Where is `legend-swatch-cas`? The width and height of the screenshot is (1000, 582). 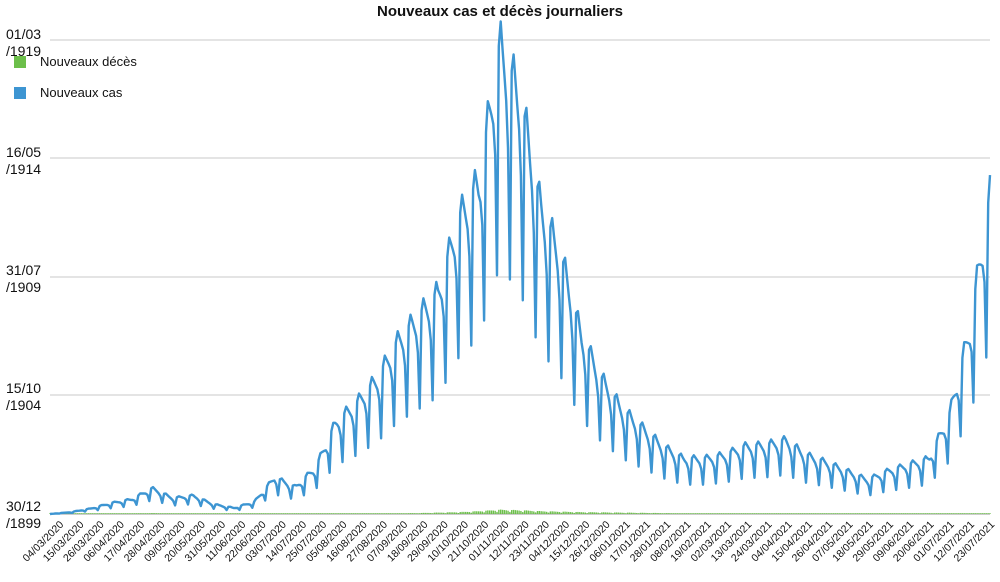 legend-swatch-cas is located at coordinates (20, 93).